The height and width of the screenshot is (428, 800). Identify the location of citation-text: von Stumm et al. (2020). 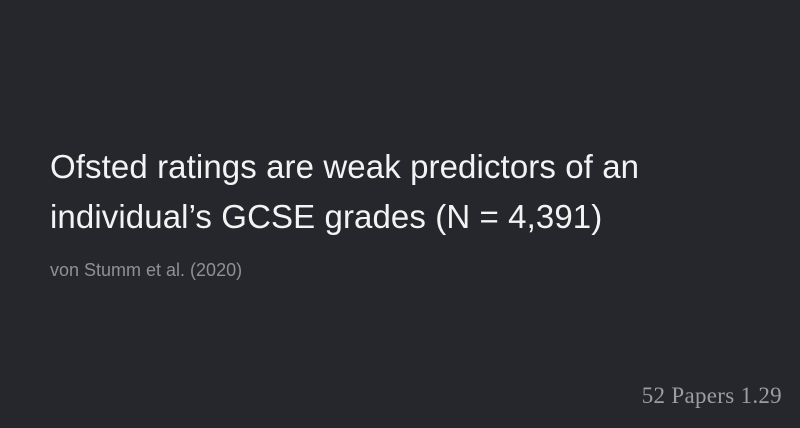
(146, 270).